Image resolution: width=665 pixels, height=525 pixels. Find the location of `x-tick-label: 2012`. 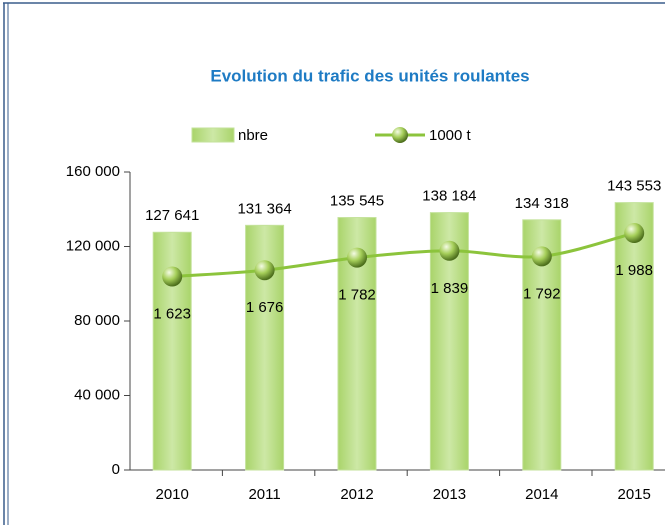

x-tick-label: 2012 is located at coordinates (356, 494).